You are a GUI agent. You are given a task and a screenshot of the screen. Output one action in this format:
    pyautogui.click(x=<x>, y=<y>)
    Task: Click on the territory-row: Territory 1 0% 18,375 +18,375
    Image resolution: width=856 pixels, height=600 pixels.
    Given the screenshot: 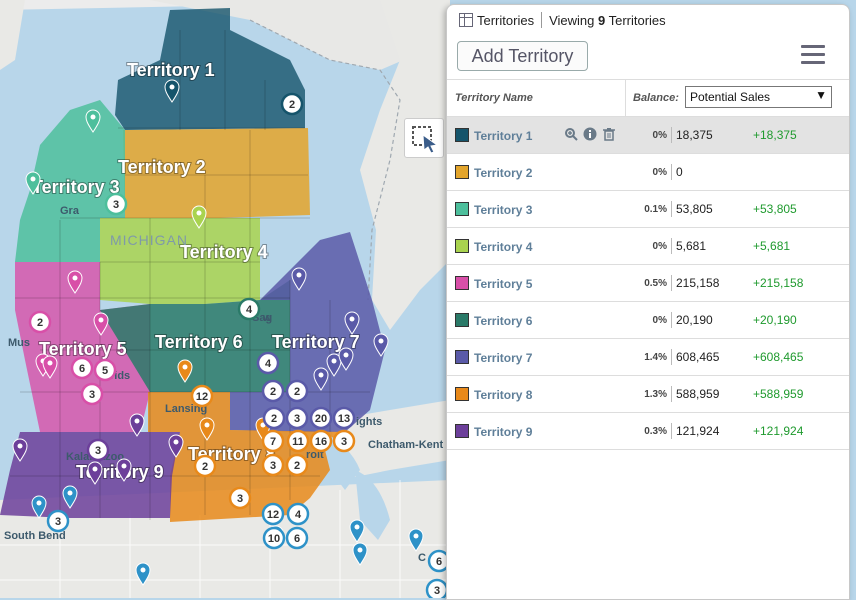 What is the action you would take?
    pyautogui.click(x=648, y=135)
    